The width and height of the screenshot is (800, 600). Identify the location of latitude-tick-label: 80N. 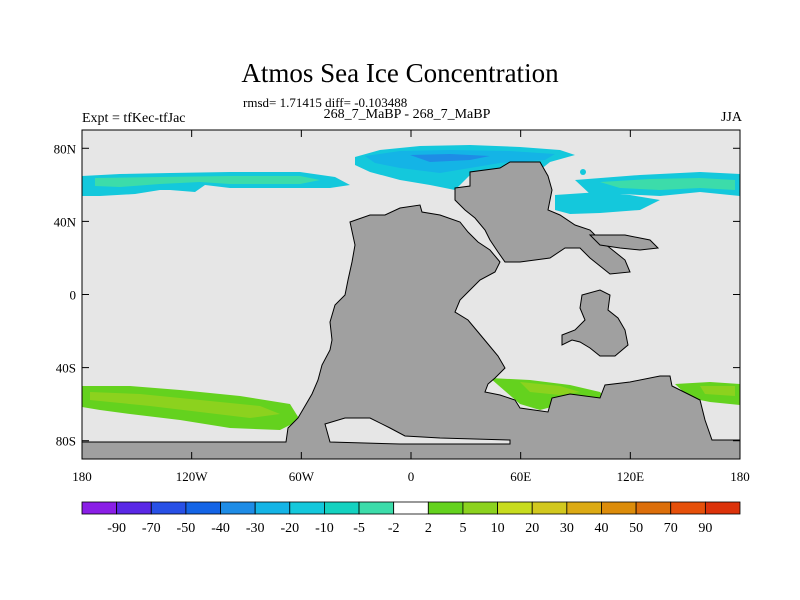
(65, 148).